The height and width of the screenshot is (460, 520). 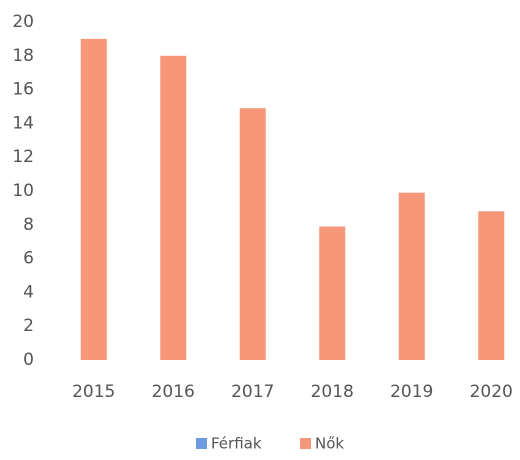 What do you see at coordinates (28, 225) in the screenshot?
I see `y-tick-label: 8` at bounding box center [28, 225].